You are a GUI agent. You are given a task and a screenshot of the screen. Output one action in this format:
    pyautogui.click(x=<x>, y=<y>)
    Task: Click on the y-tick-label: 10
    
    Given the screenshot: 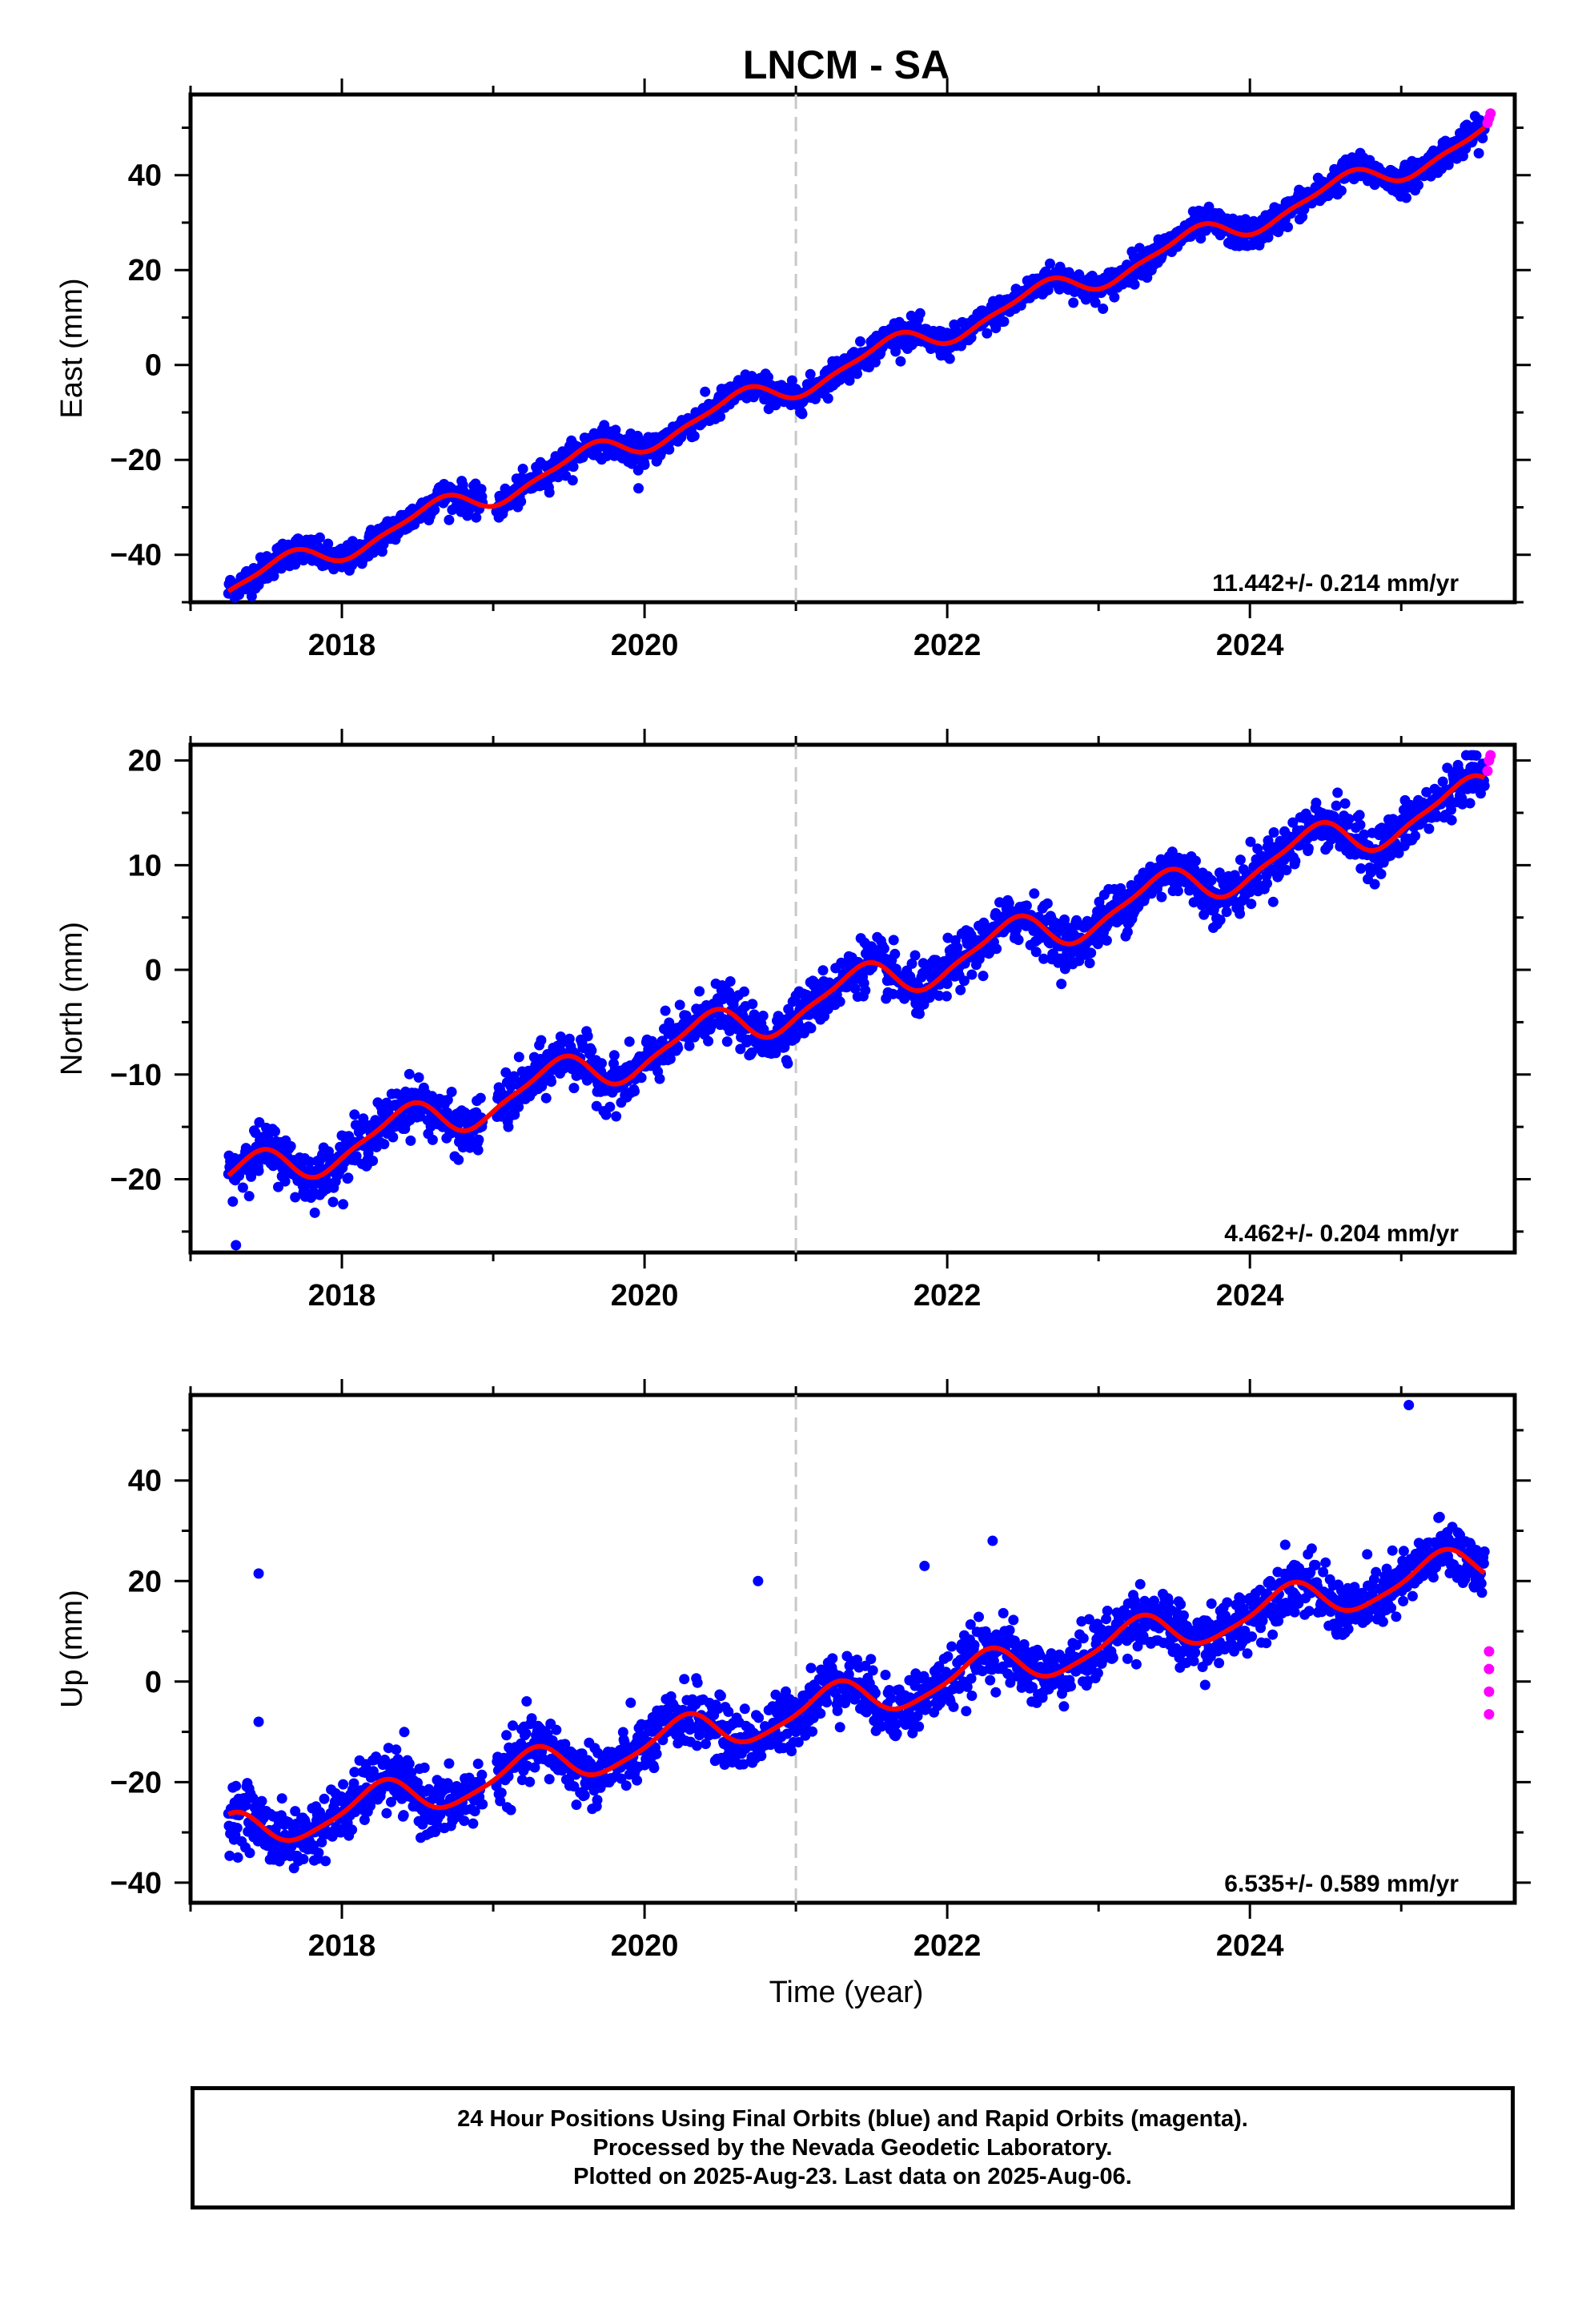 What is the action you would take?
    pyautogui.click(x=145, y=866)
    